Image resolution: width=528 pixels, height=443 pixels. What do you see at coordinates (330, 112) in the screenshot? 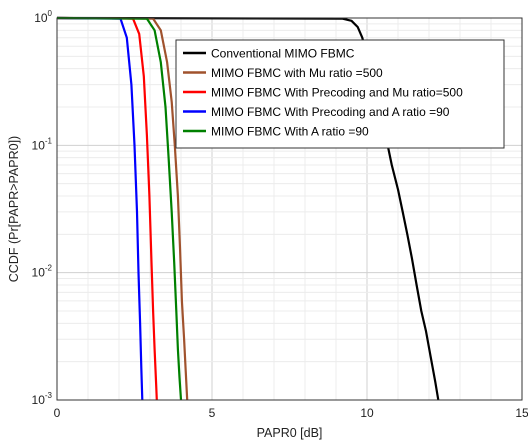
I see `legend-label-4: MIMO FBMC With Precoding and A ratio =90` at bounding box center [330, 112].